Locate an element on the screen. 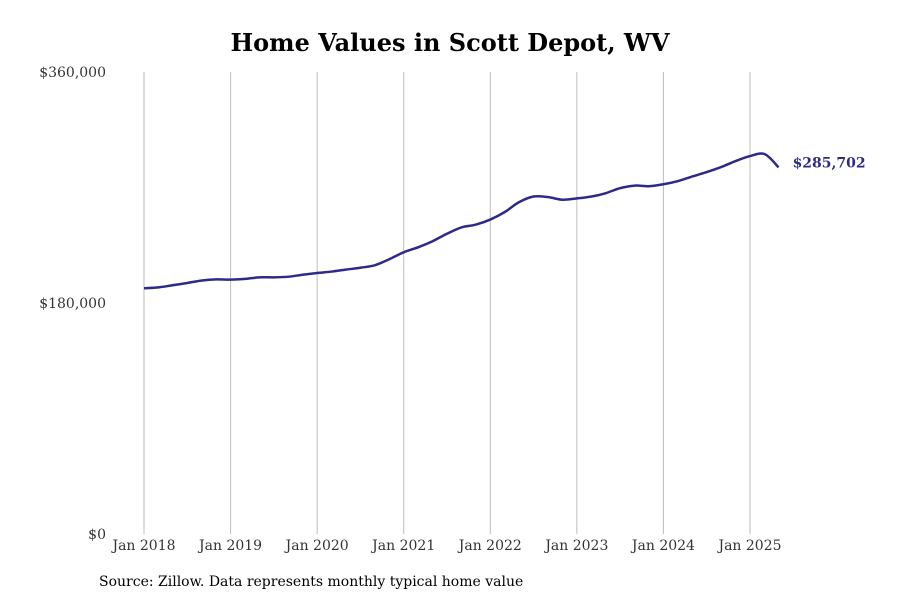  x-tick-label: Jan 2024 is located at coordinates (662, 546).